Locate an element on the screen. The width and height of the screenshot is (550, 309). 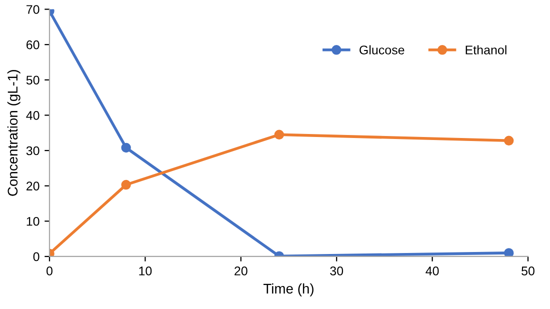
x-tick-label: 20 is located at coordinates (241, 271).